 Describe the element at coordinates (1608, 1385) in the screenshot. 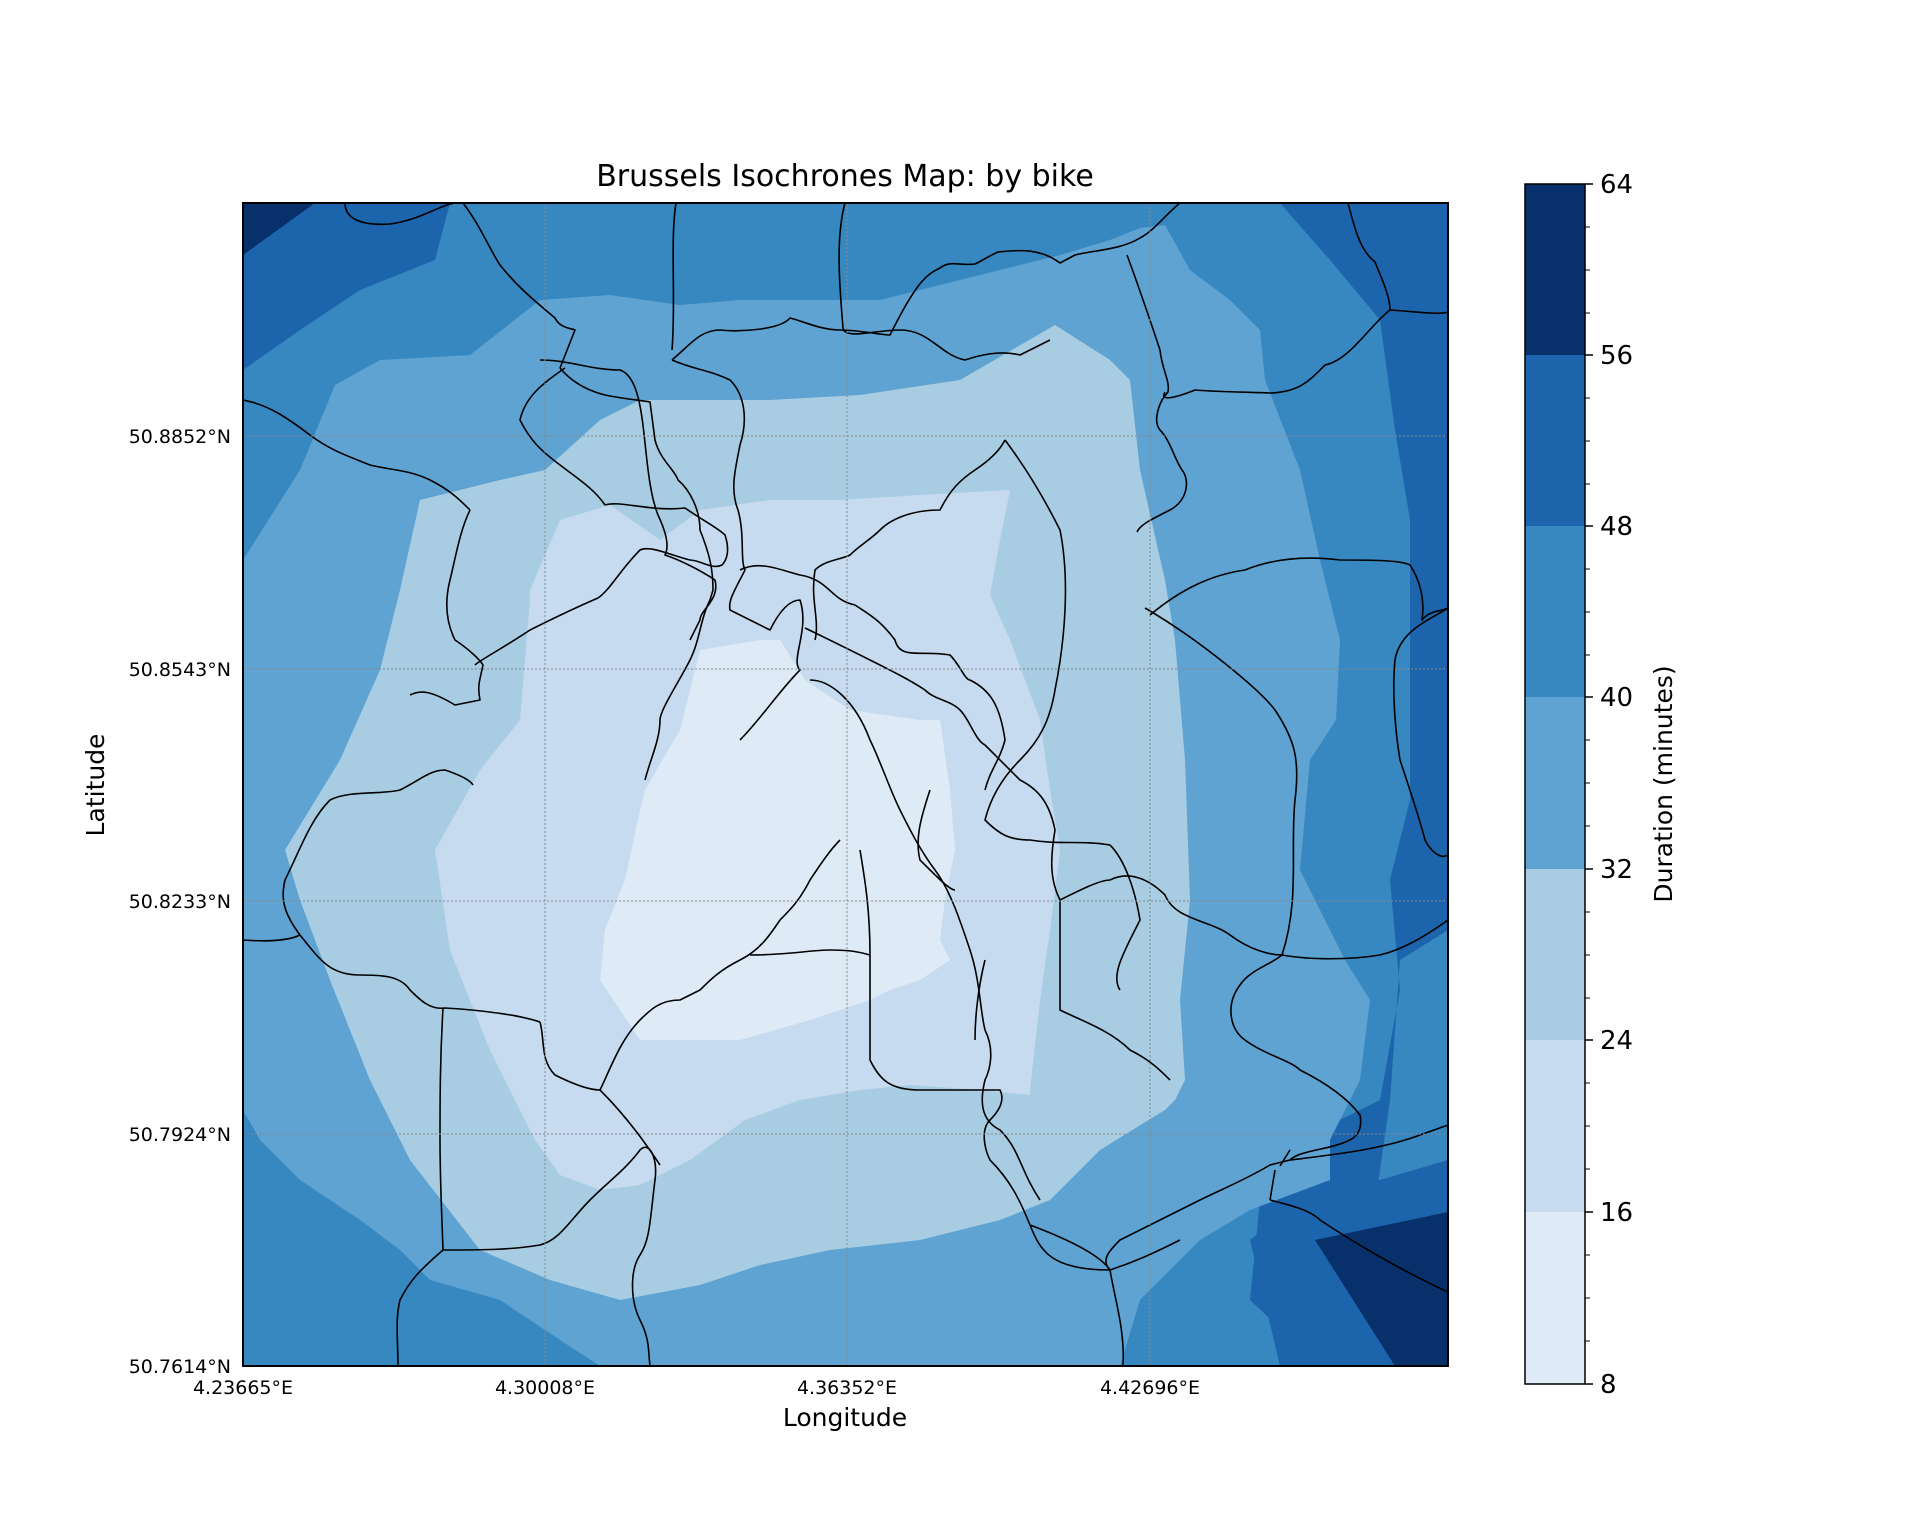

I see `colorbar-tick-label: 8` at that location.